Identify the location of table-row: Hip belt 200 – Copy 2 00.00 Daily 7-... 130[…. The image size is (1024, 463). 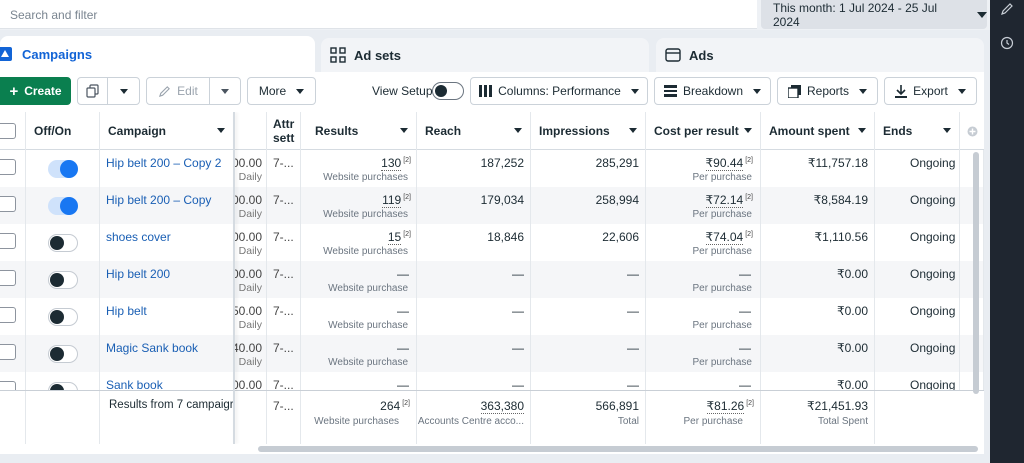
(492, 168).